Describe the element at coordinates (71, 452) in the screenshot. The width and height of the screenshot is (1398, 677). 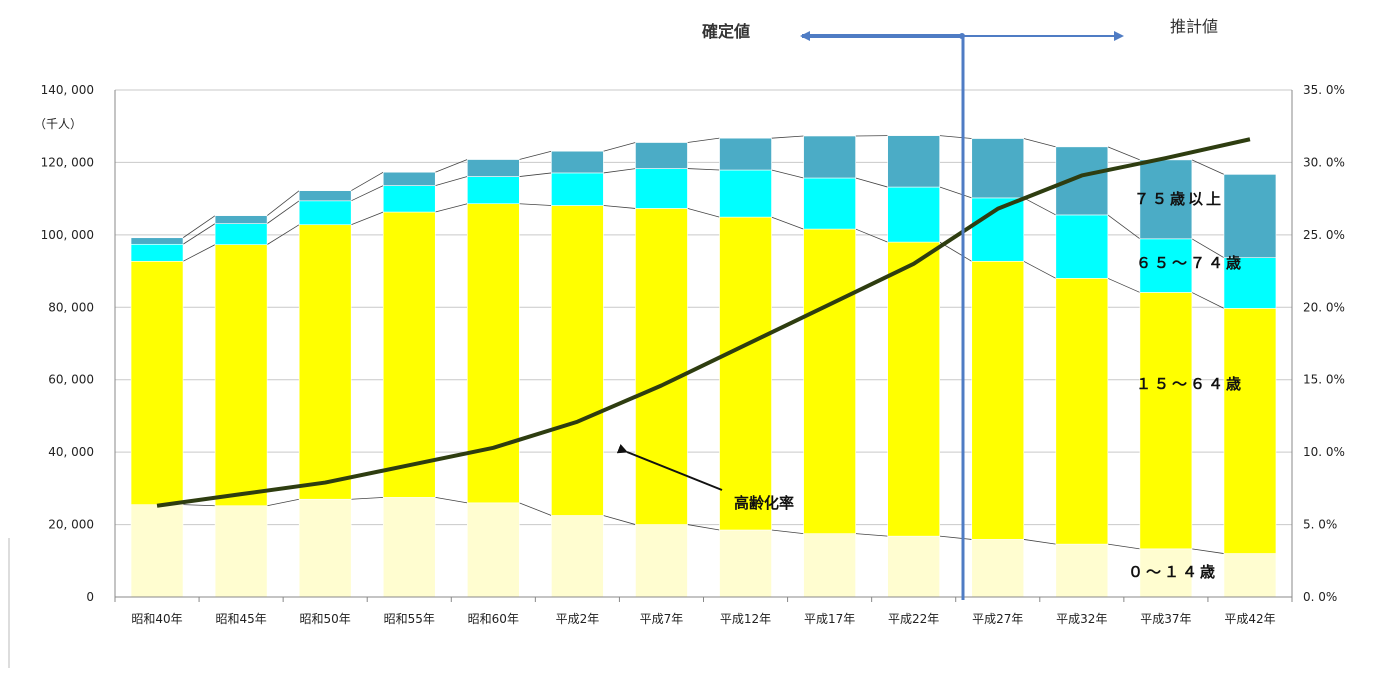
I see `y-left-tick-label: 40, 000` at that location.